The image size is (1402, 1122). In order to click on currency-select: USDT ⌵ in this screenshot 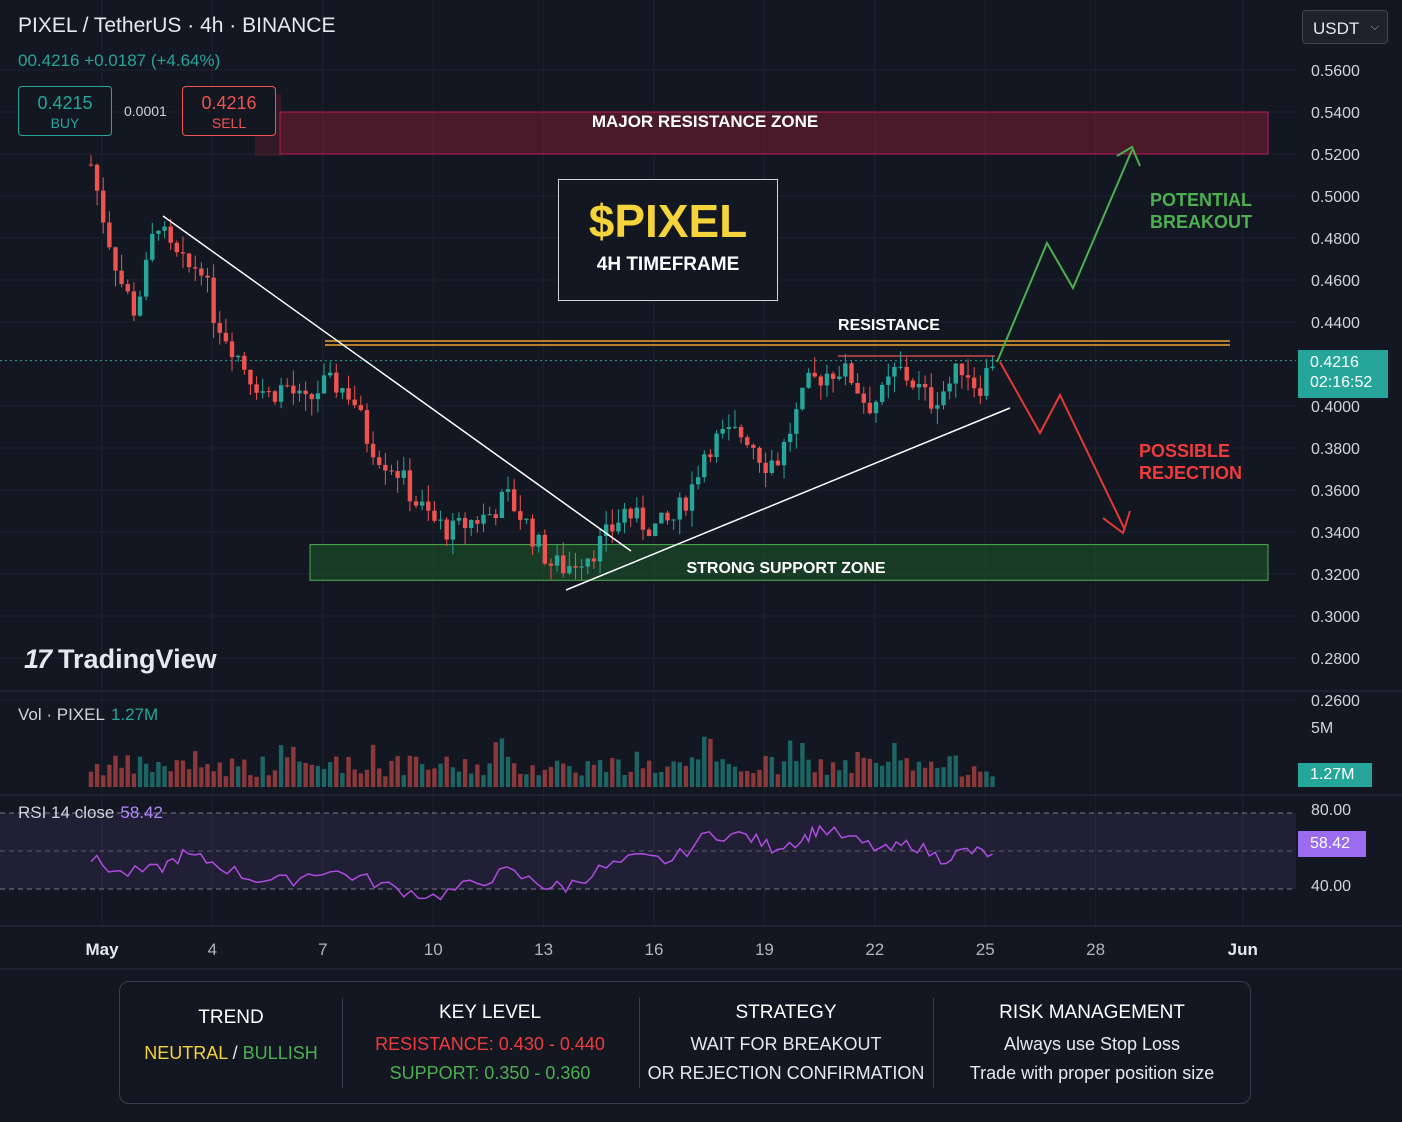, I will do `click(1345, 27)`.